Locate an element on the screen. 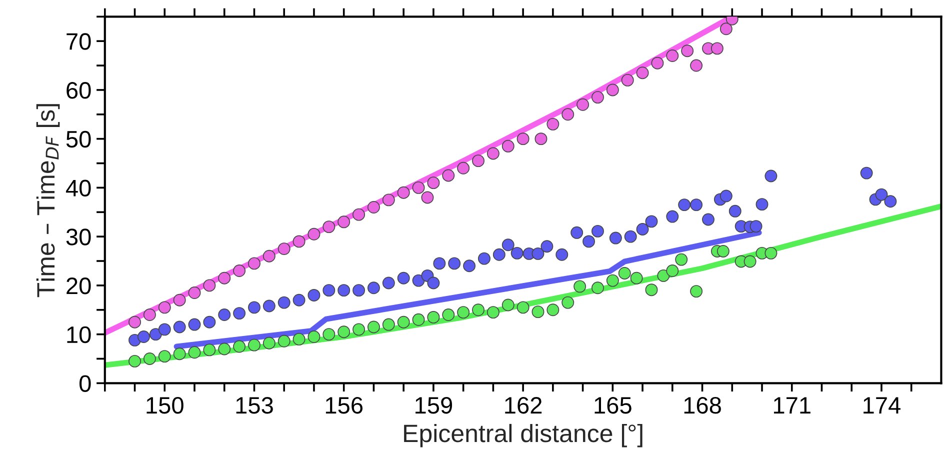  y-tick-label: 70 is located at coordinates (78, 41).